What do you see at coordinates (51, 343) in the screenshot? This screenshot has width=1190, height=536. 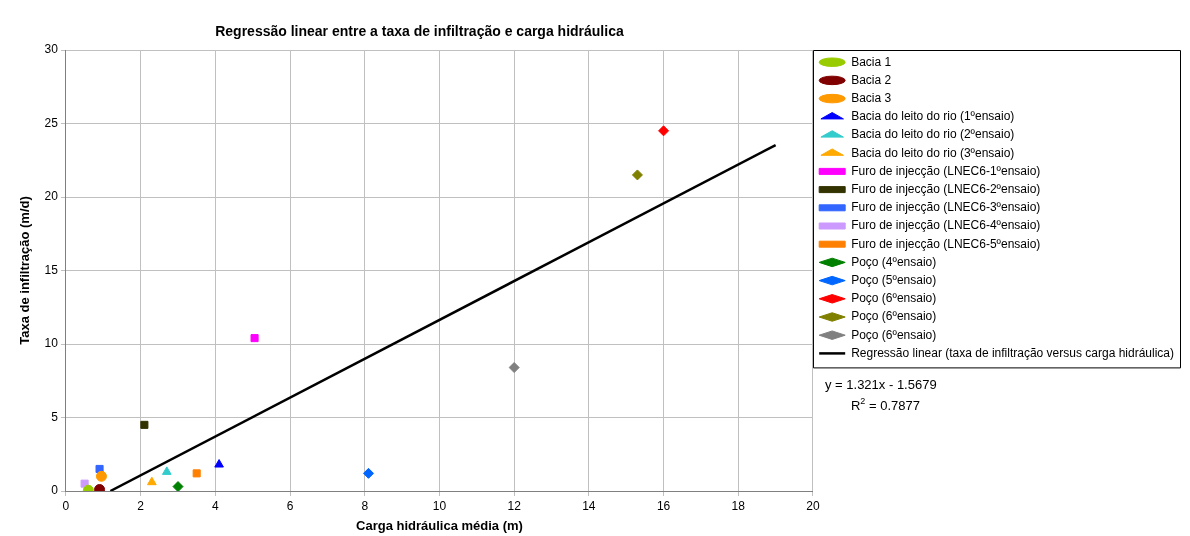 I see `y-tick-label: 10` at bounding box center [51, 343].